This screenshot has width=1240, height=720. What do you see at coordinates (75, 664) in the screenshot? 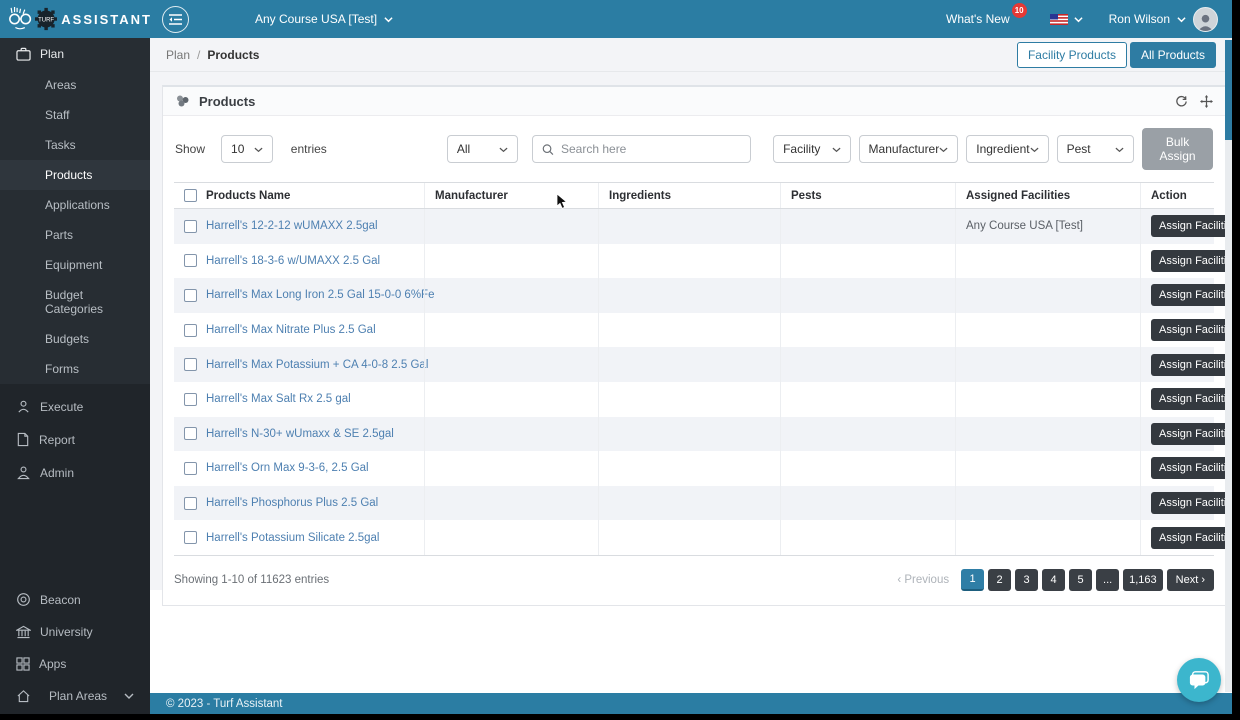
I see `sidebar-item-apps: Apps` at bounding box center [75, 664].